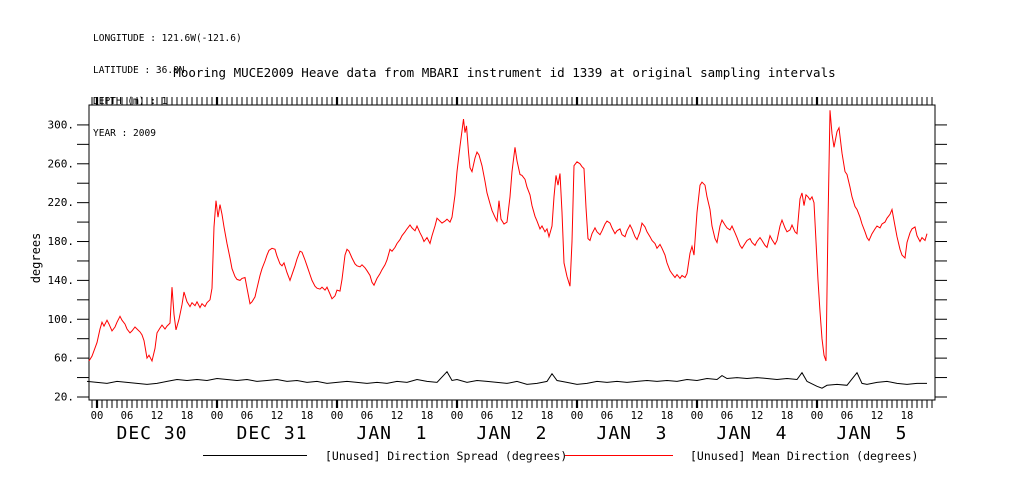 This screenshot has width=1009, height=504. Describe the element at coordinates (619, 455) in the screenshot. I see `legend-line-mean-direction` at that location.